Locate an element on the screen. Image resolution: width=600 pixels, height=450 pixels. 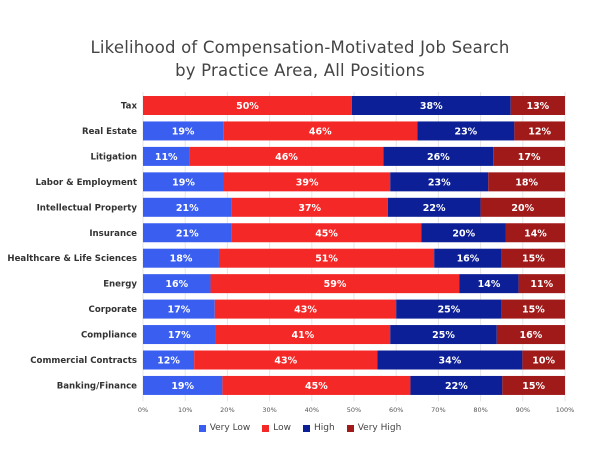
data-label: 25% is located at coordinates (443, 335).